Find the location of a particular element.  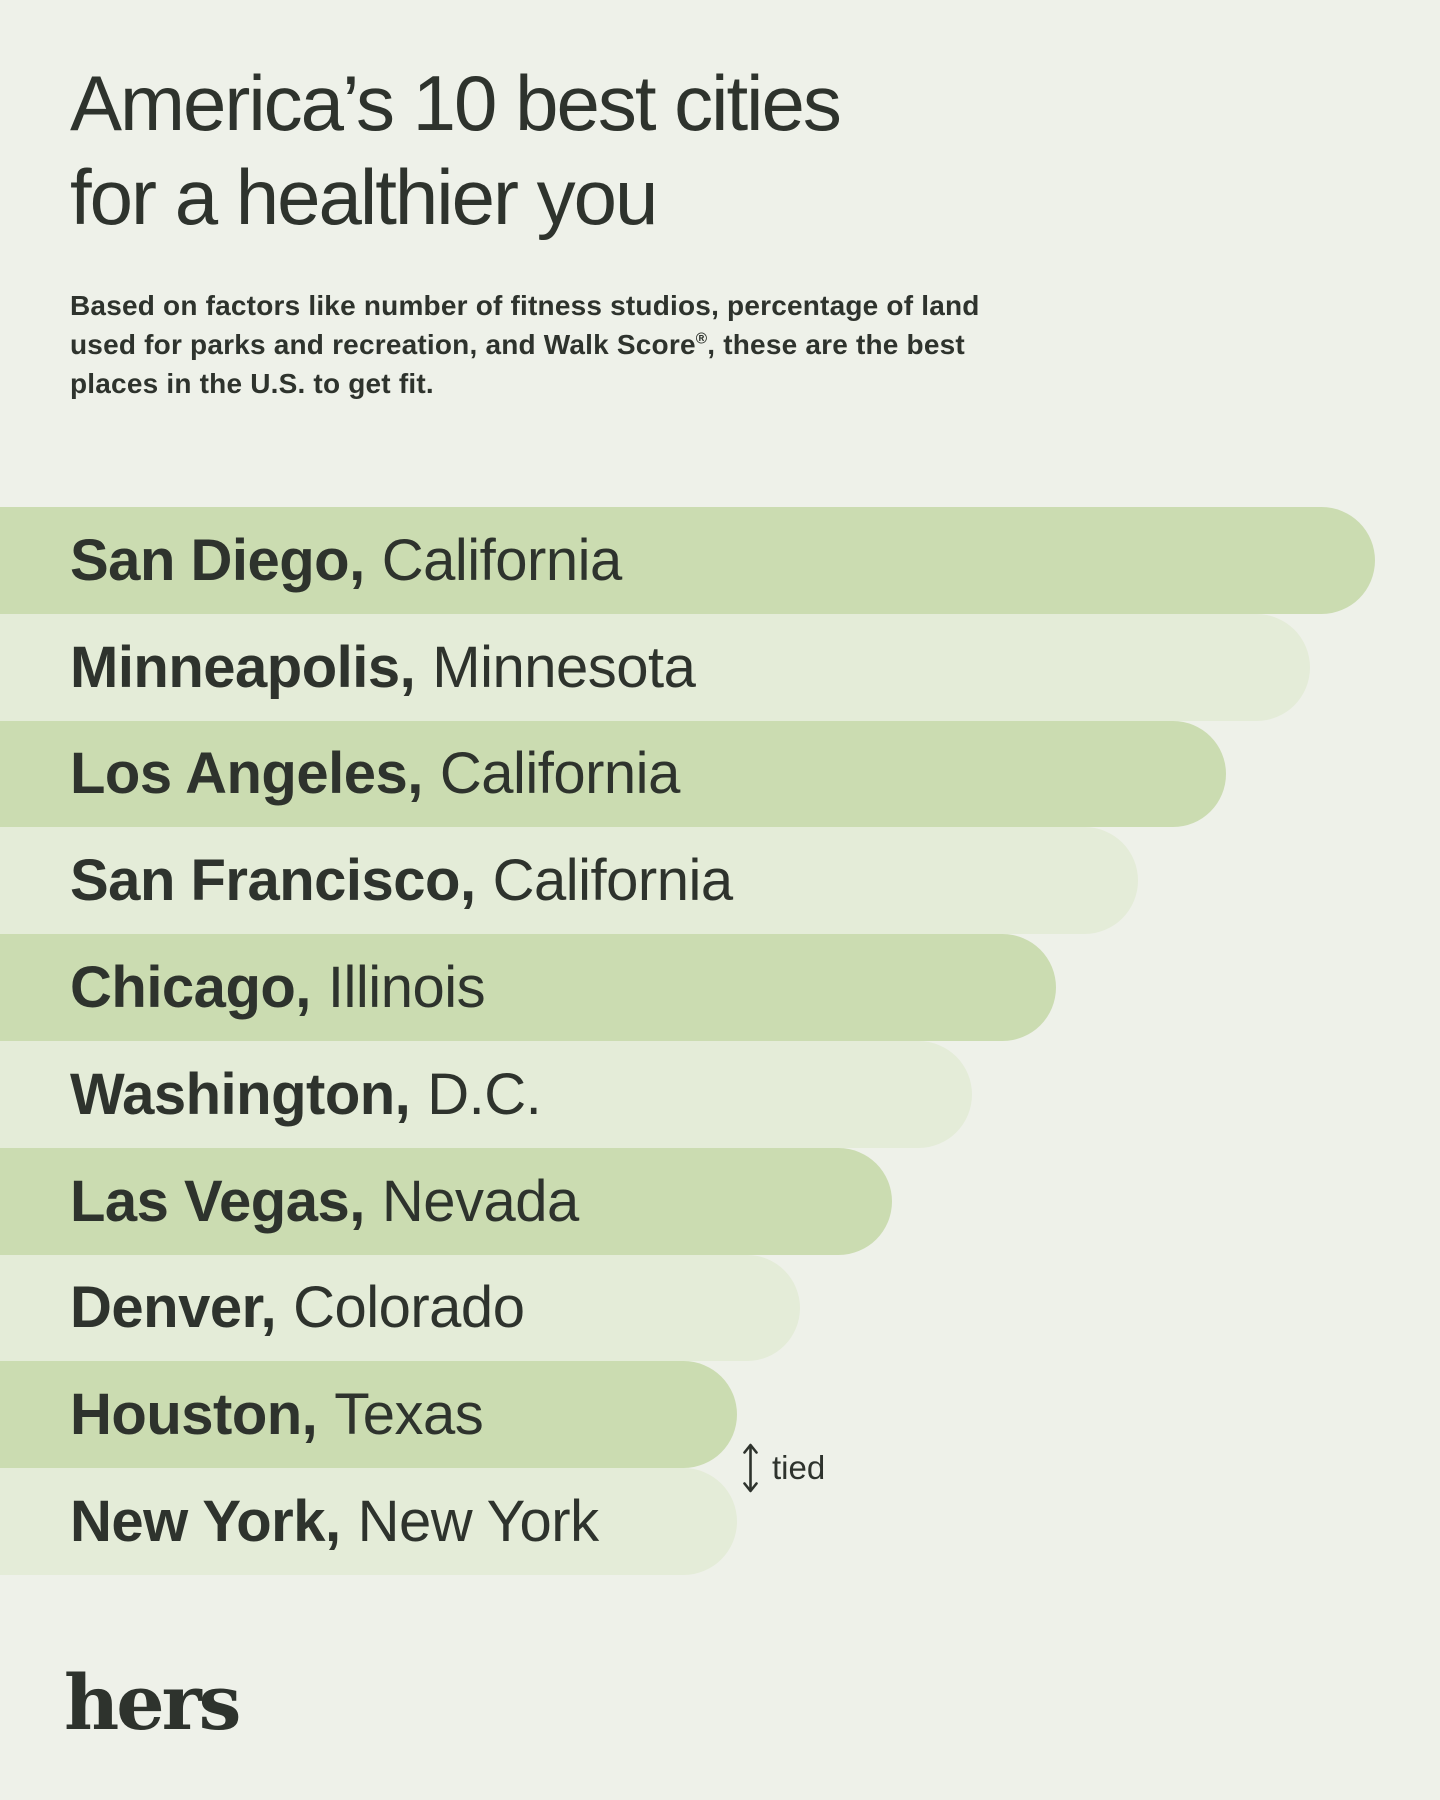

tied-annotation: tied is located at coordinates (783, 1468).